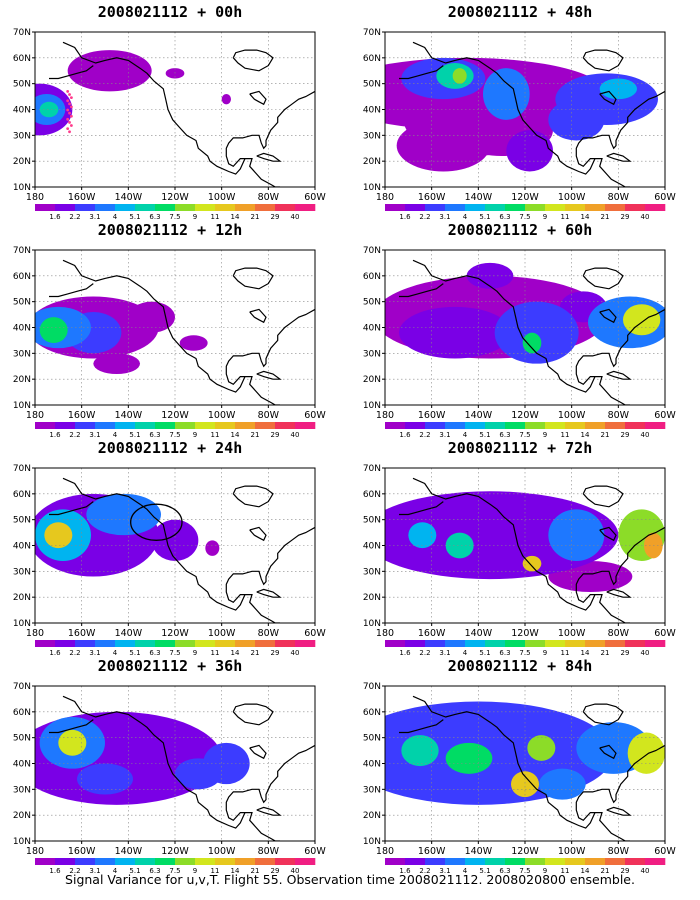 The width and height of the screenshot is (700, 900). I want to click on colorbar-label: 7.5, so click(524, 652).